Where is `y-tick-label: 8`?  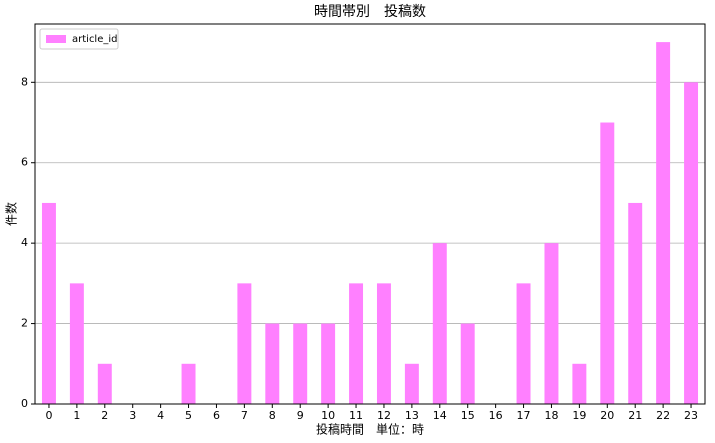
y-tick-label: 8 is located at coordinates (24, 81).